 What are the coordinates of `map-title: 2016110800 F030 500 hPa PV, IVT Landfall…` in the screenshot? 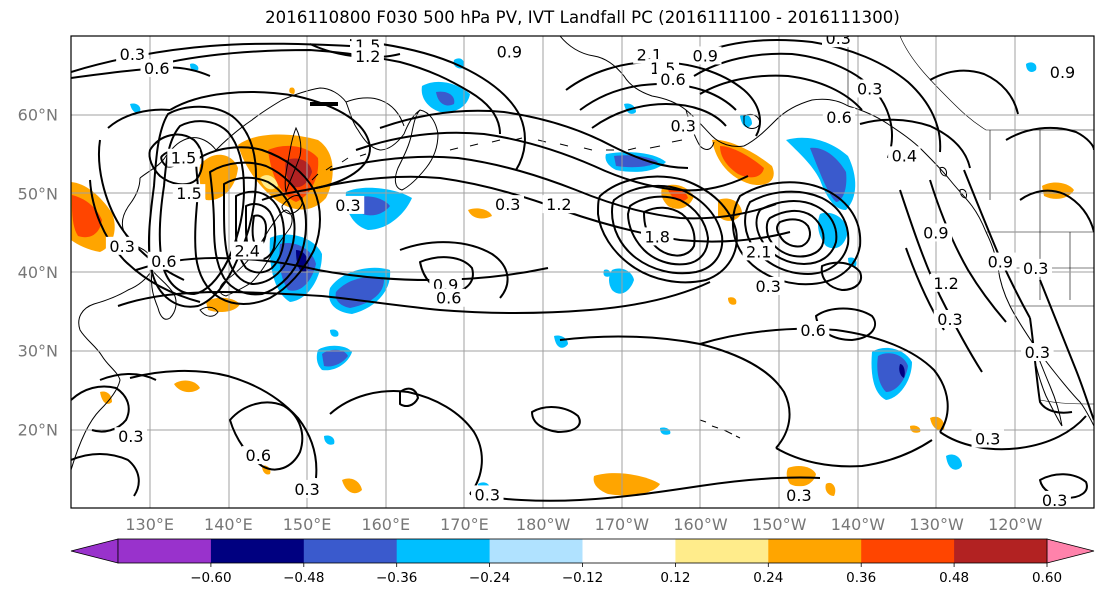 It's located at (582, 17).